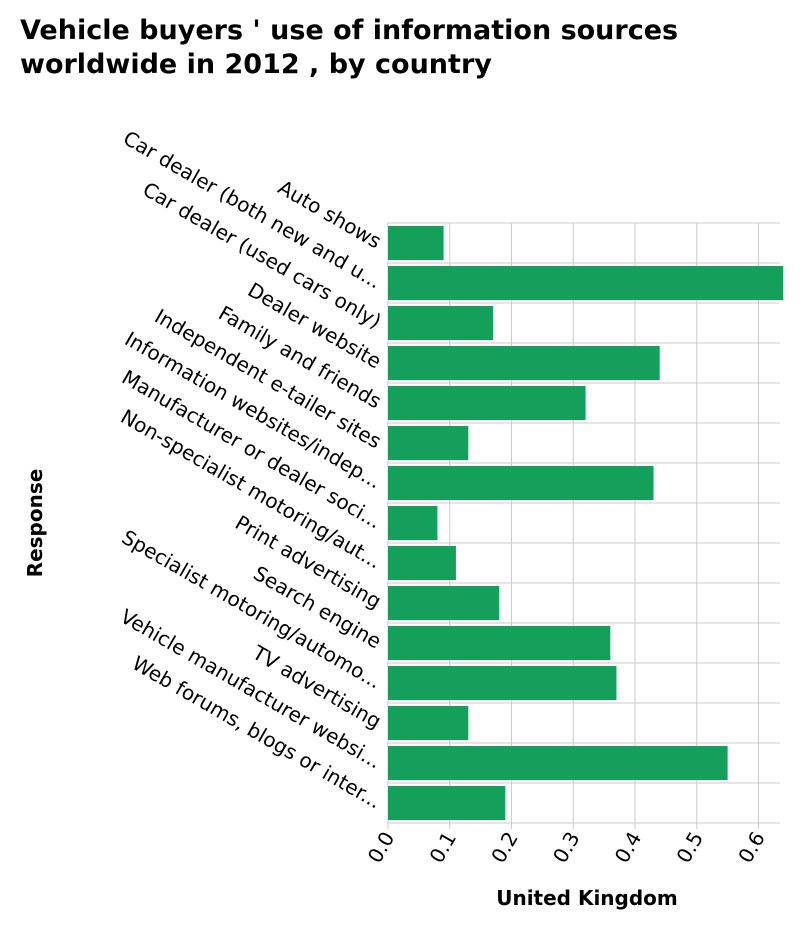 Image resolution: width=806 pixels, height=930 pixels. I want to click on x-tick-label: 0.6, so click(751, 848).